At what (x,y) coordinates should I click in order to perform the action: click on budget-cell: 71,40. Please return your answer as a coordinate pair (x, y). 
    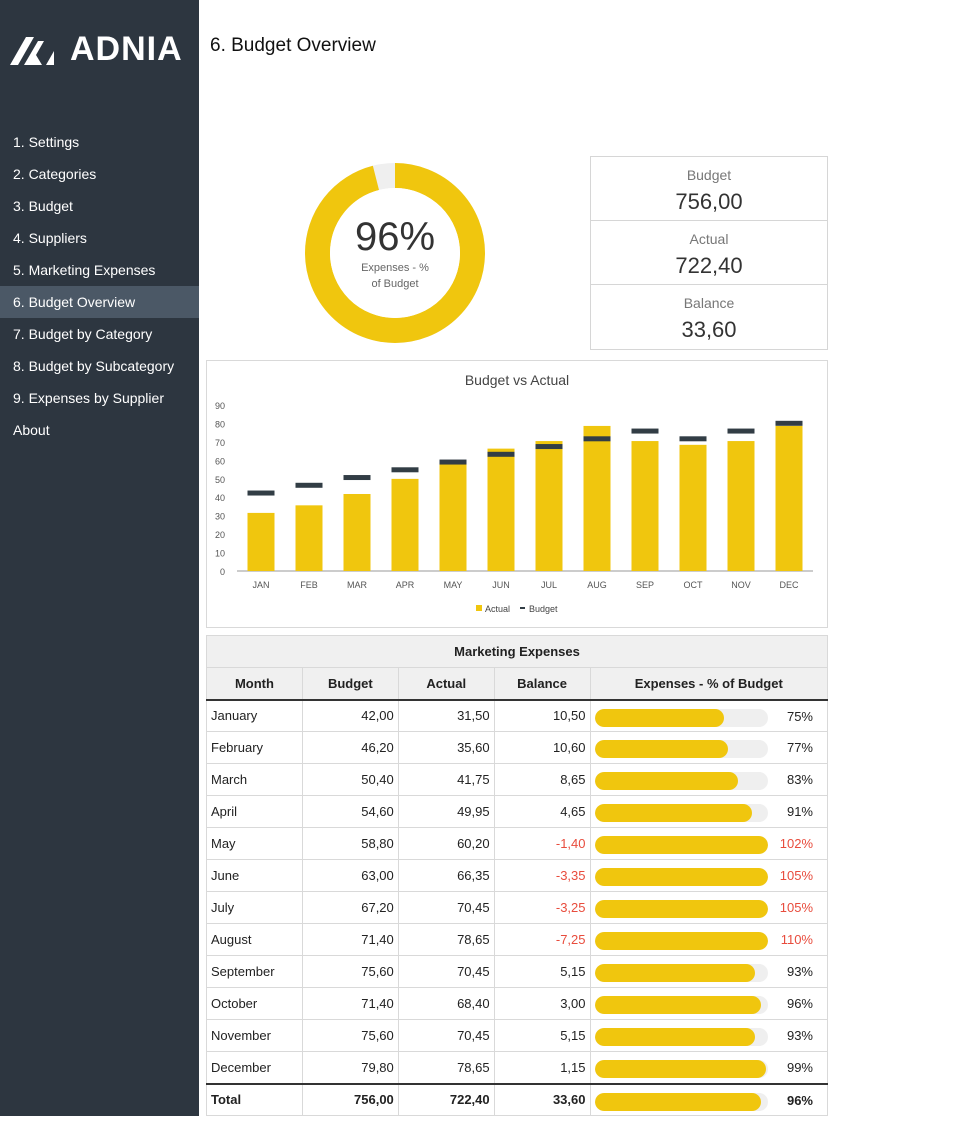
    Looking at the image, I should click on (350, 1003).